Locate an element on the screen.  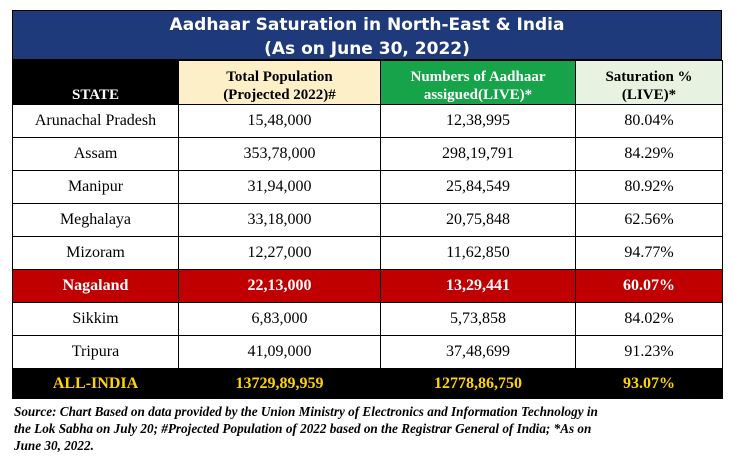
cell-aadhaar: 5,73,858 is located at coordinates (478, 319).